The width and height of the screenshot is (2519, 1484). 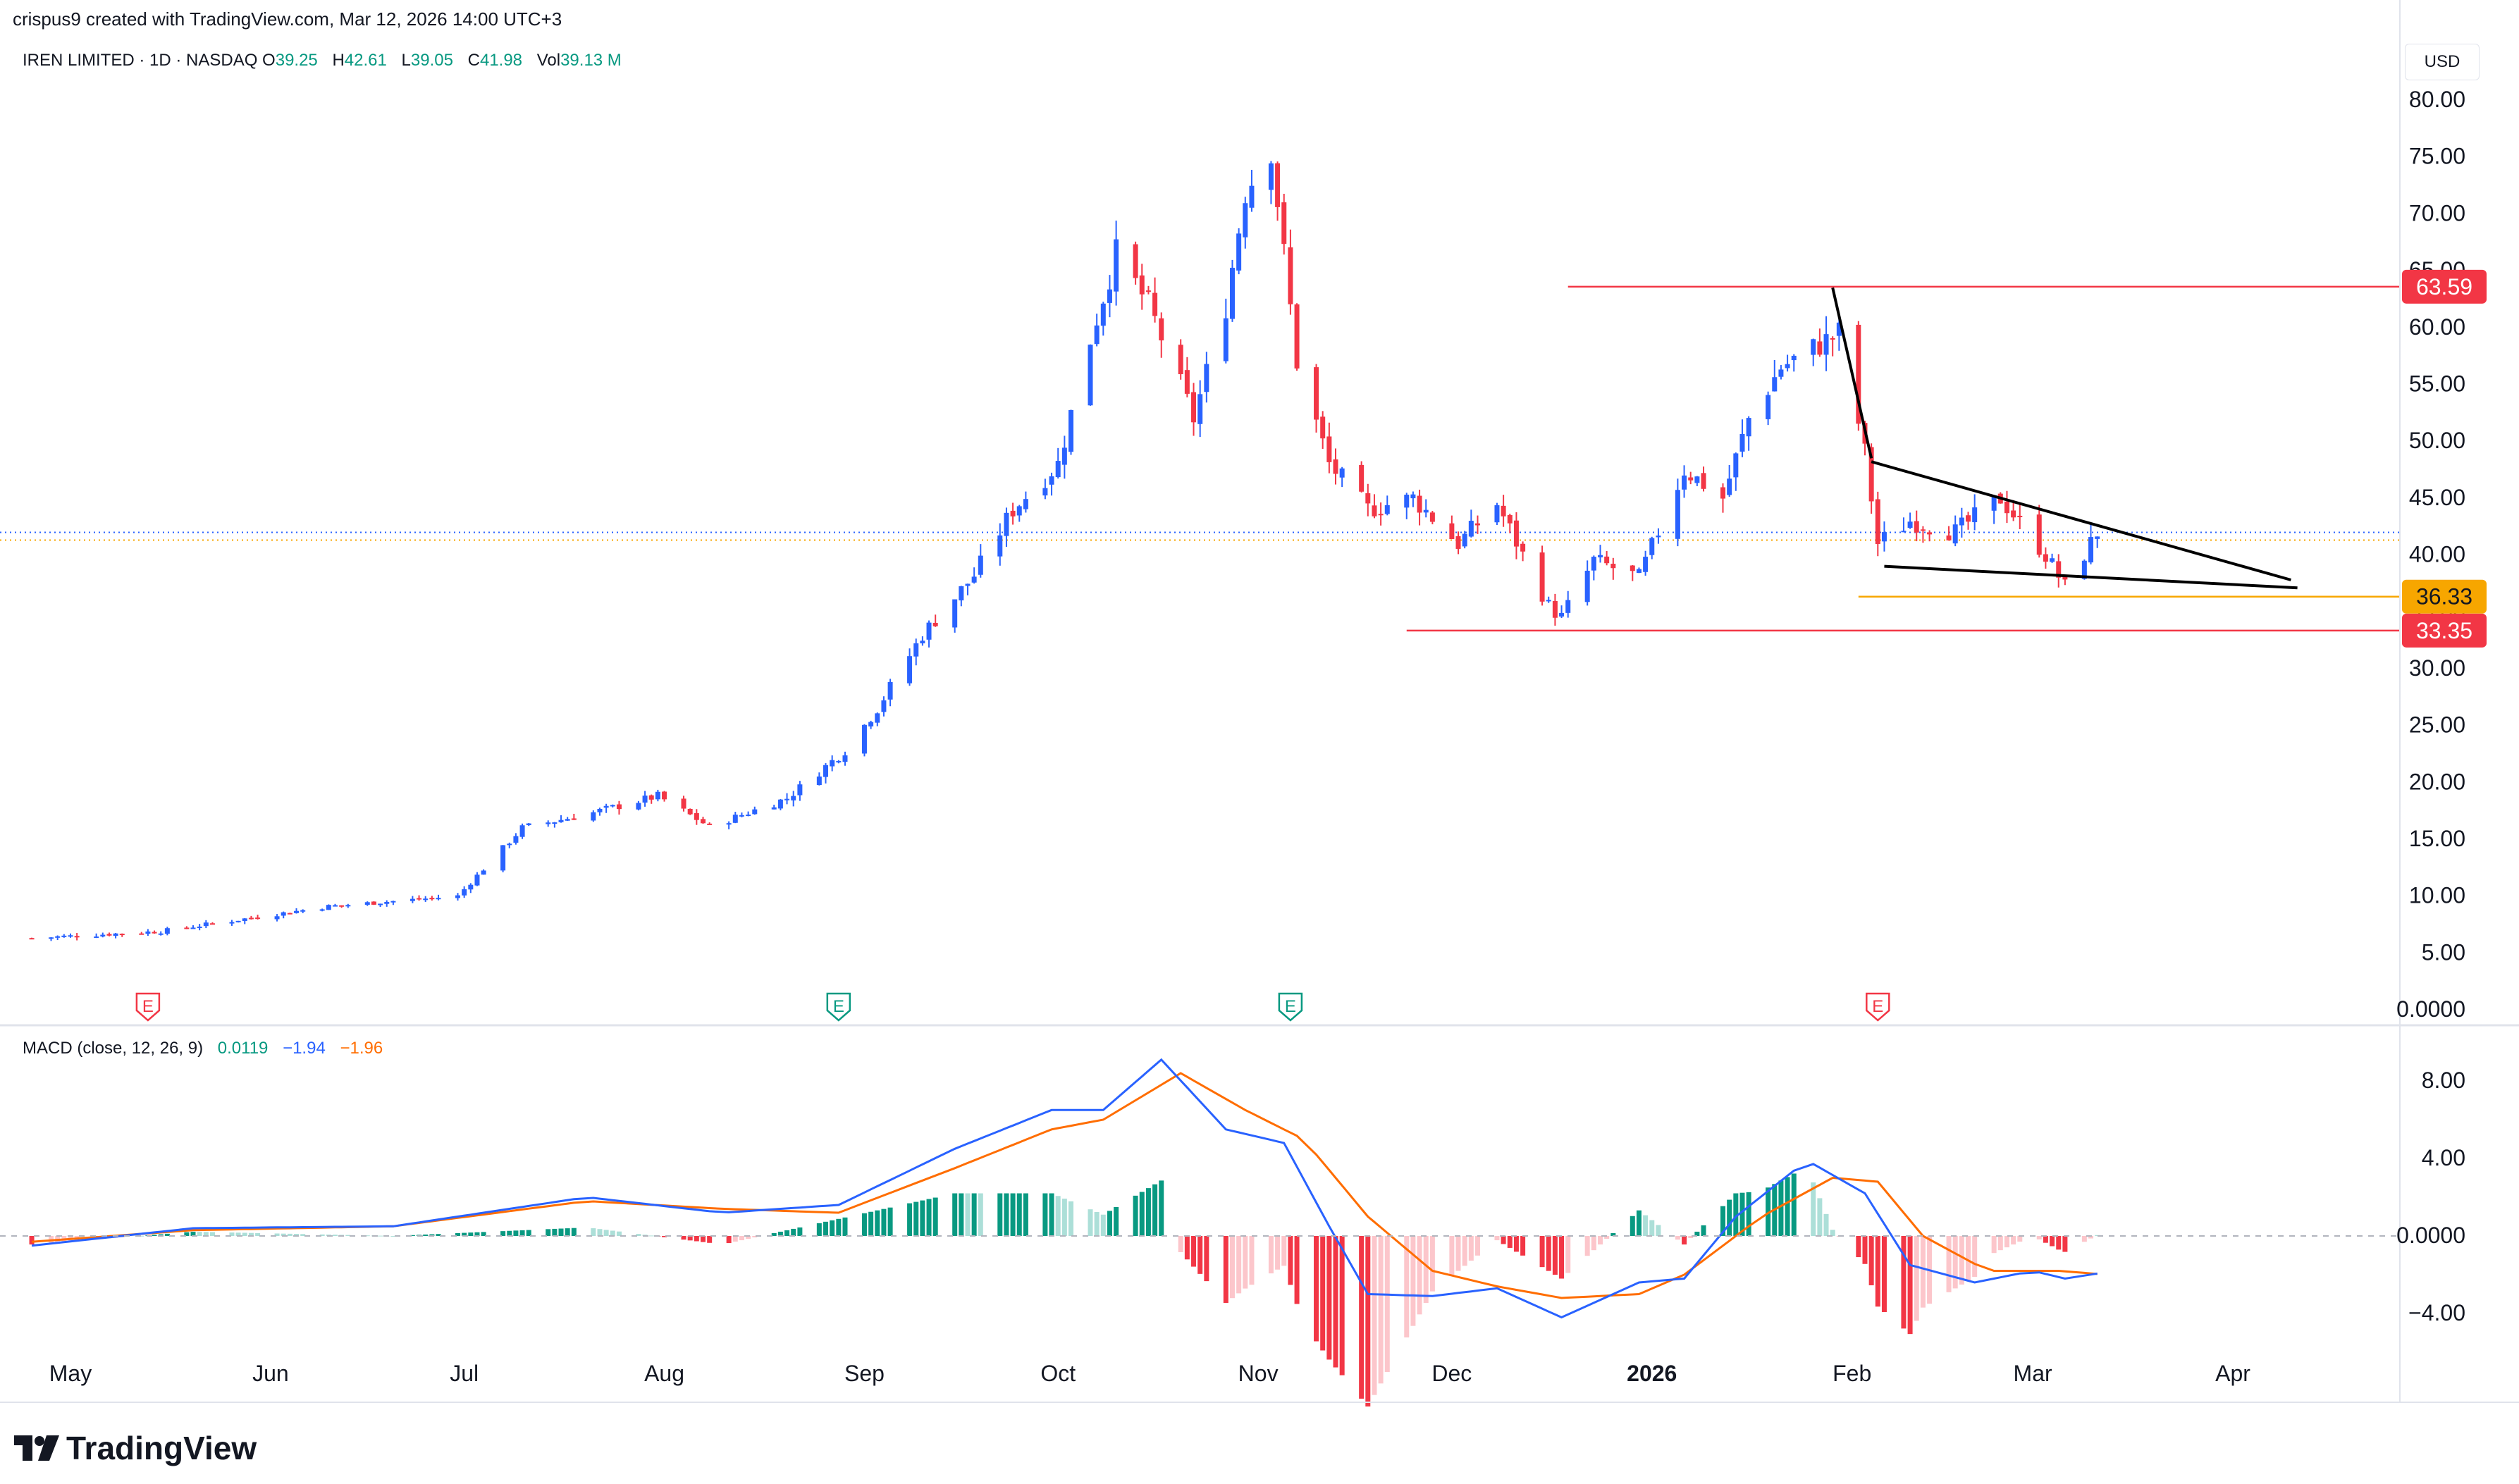 What do you see at coordinates (864, 1373) in the screenshot?
I see `time-tick-label: Sep` at bounding box center [864, 1373].